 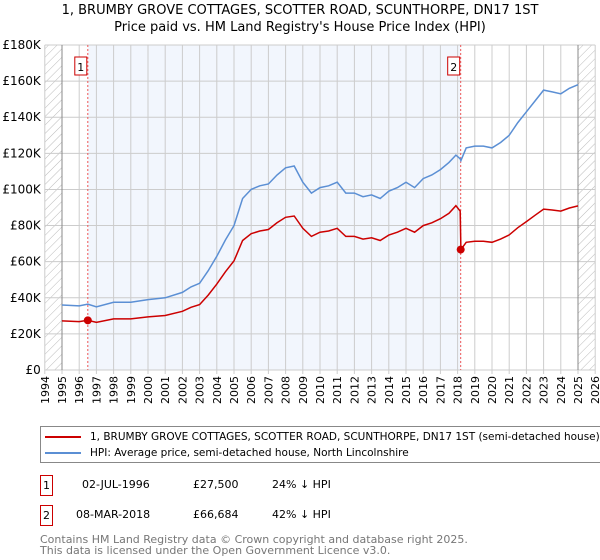 I want to click on x-tick-label: 2008, so click(x=286, y=390).